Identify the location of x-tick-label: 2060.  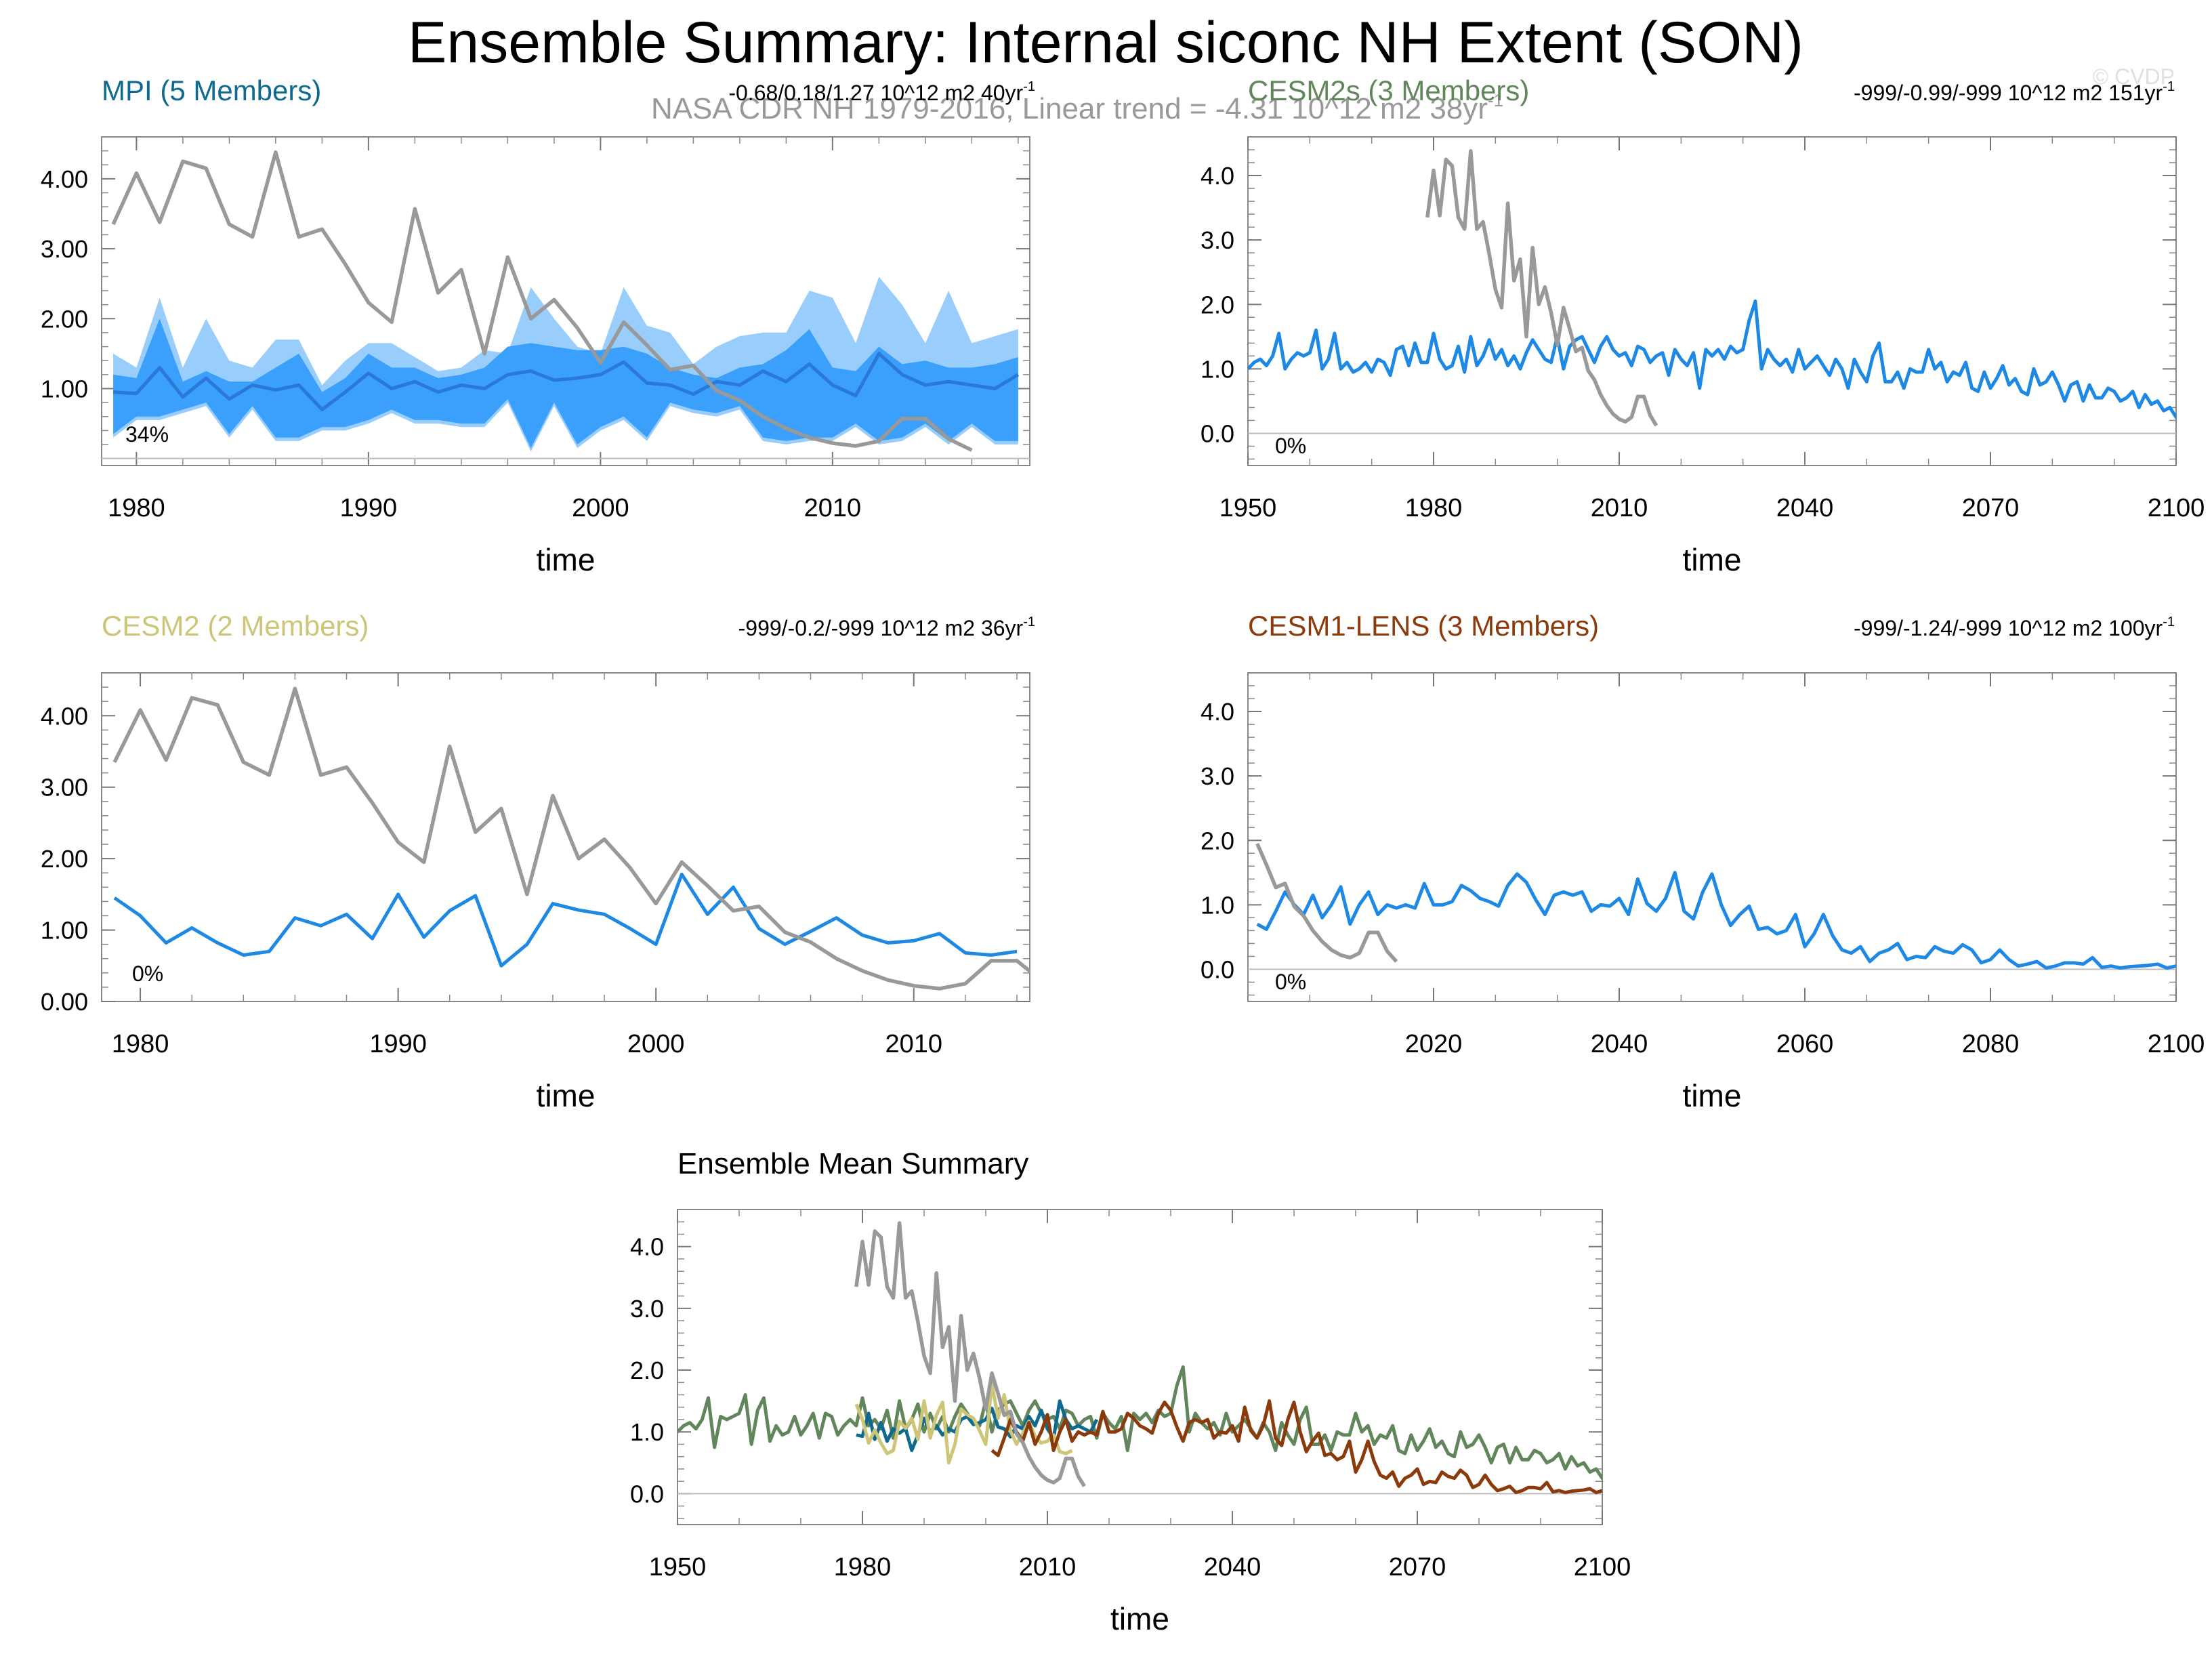
(1805, 1044).